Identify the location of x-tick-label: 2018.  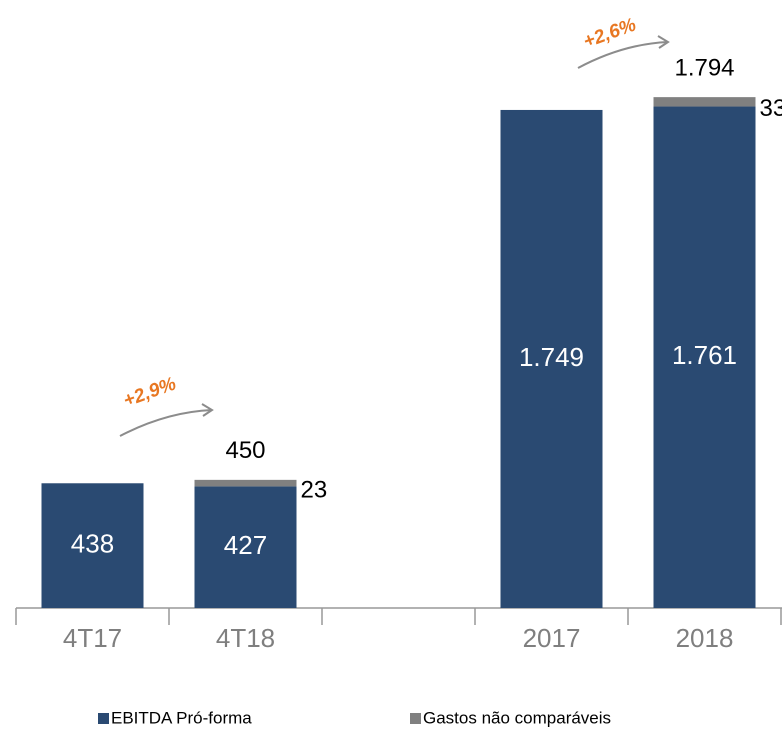
(705, 638).